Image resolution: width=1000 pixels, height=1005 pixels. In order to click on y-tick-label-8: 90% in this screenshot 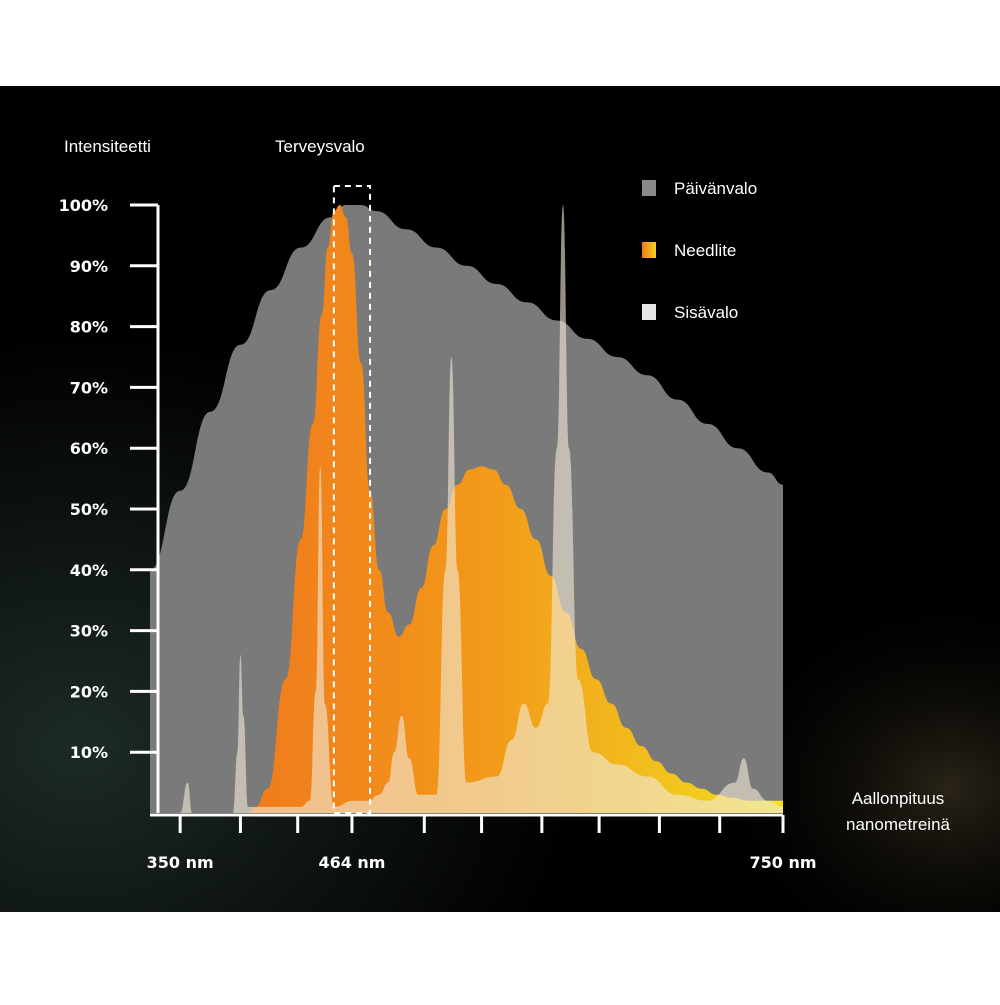, I will do `click(89, 266)`.